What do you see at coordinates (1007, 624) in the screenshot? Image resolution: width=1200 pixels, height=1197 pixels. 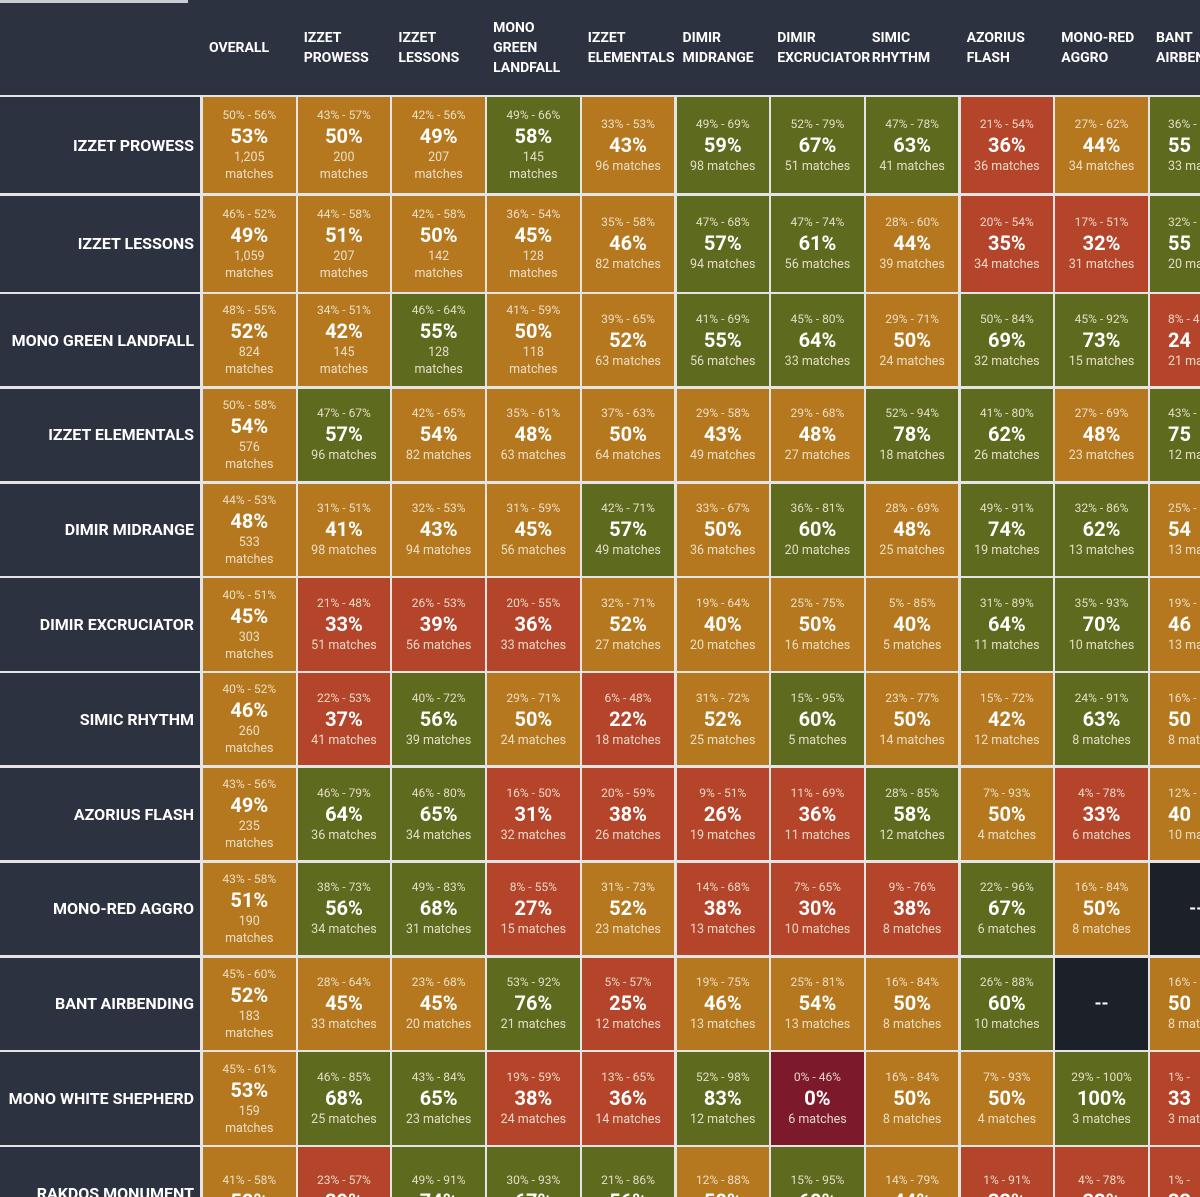 I see `matchup-cell: 31% - 89% 64% 11 matches` at bounding box center [1007, 624].